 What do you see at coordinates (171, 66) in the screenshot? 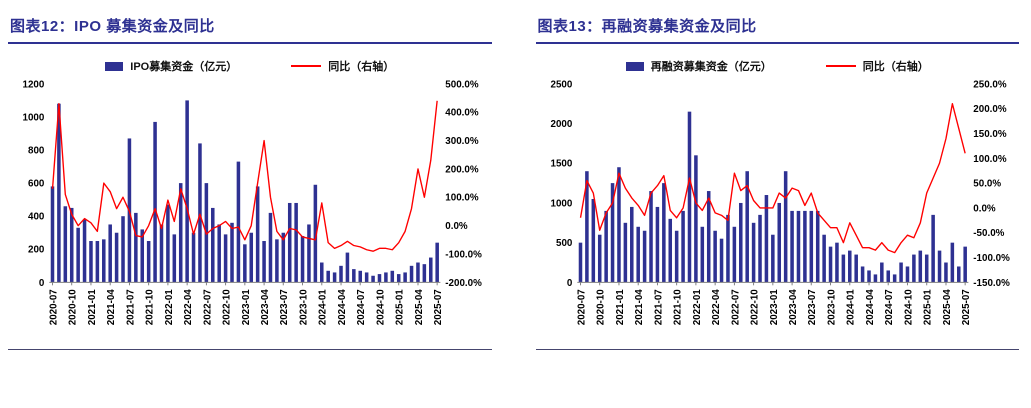
I see `legend-item-bar: IPO募集资金（亿元）` at bounding box center [171, 66].